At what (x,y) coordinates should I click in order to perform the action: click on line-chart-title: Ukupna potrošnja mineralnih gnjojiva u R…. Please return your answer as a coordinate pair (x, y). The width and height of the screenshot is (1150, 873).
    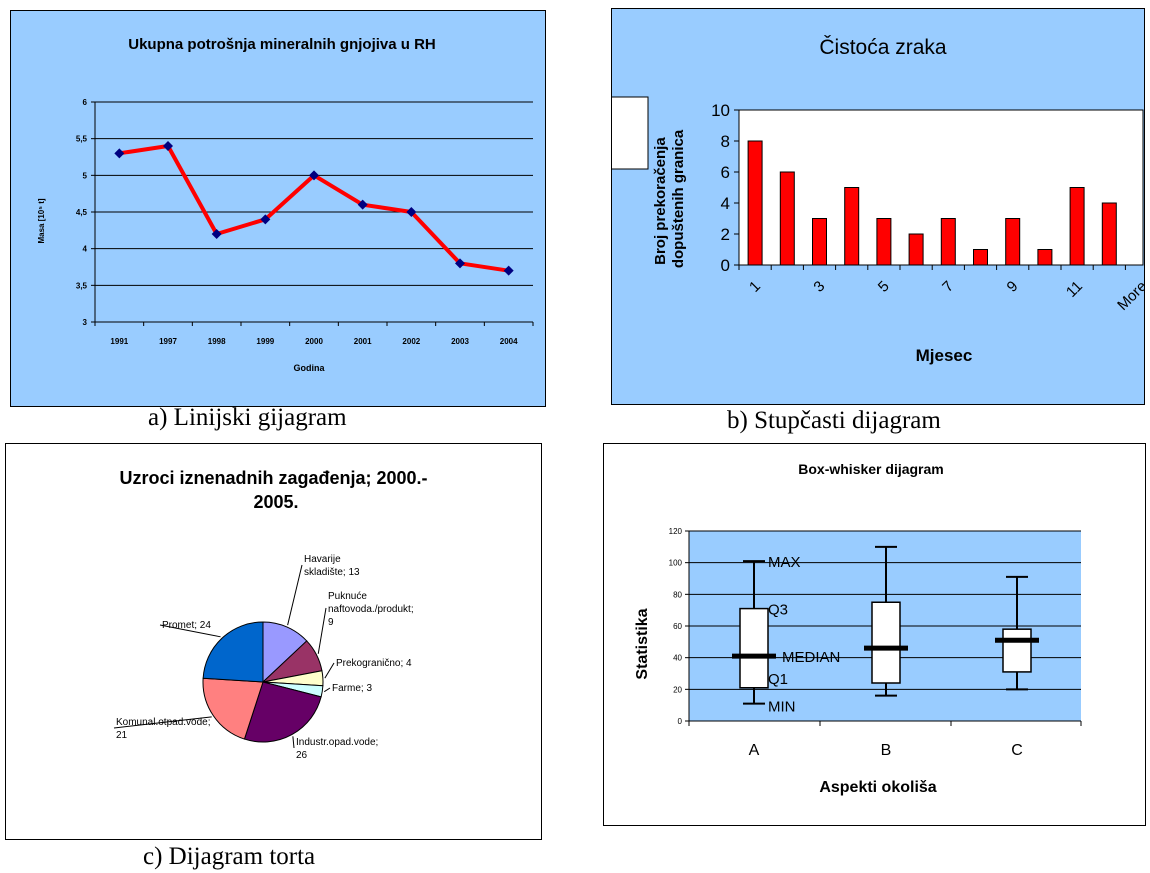
    Looking at the image, I should click on (282, 44).